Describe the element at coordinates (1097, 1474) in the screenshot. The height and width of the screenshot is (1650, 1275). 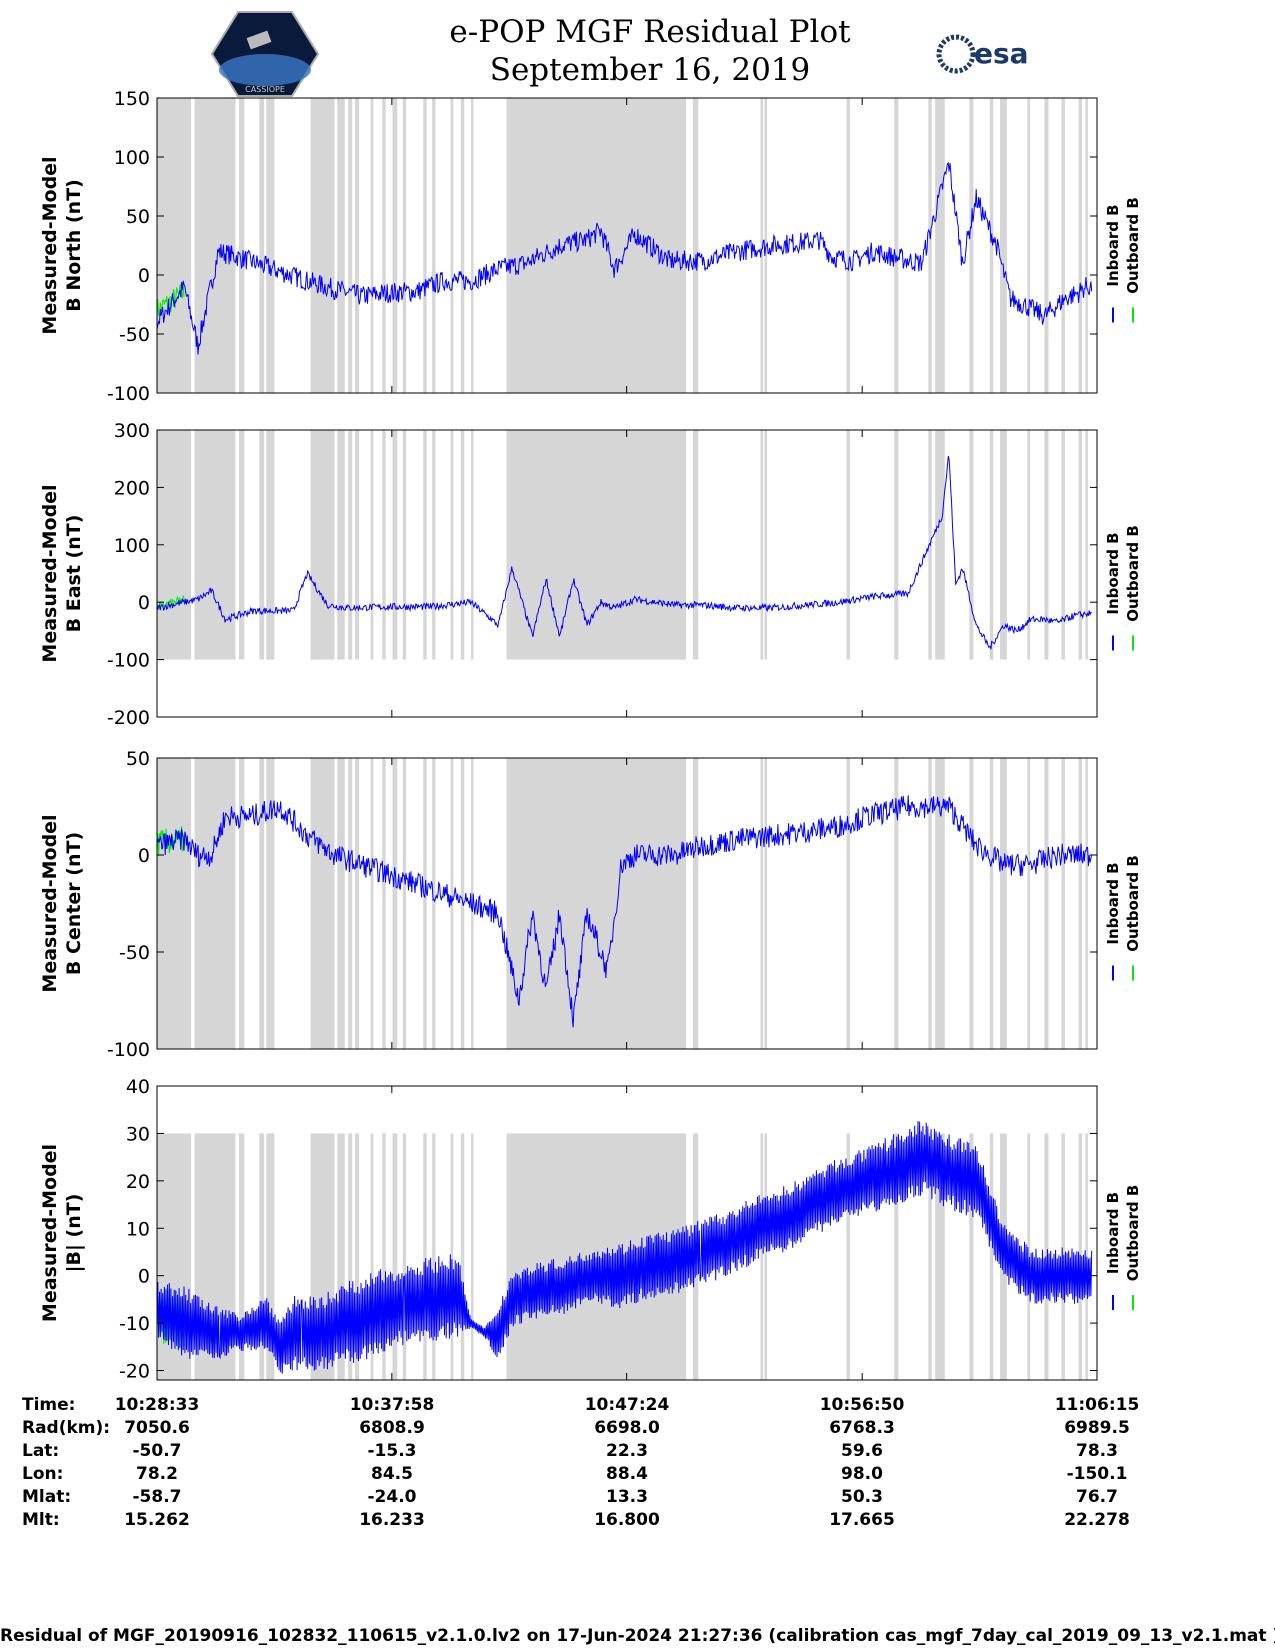
I see `ephemeris-value: -150.1` at that location.